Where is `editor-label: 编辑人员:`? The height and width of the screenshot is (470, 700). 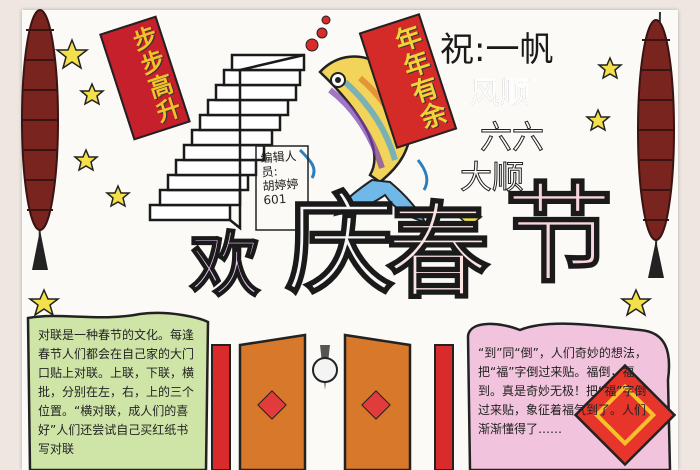
editor-label: 编辑人员: is located at coordinates (279, 164).